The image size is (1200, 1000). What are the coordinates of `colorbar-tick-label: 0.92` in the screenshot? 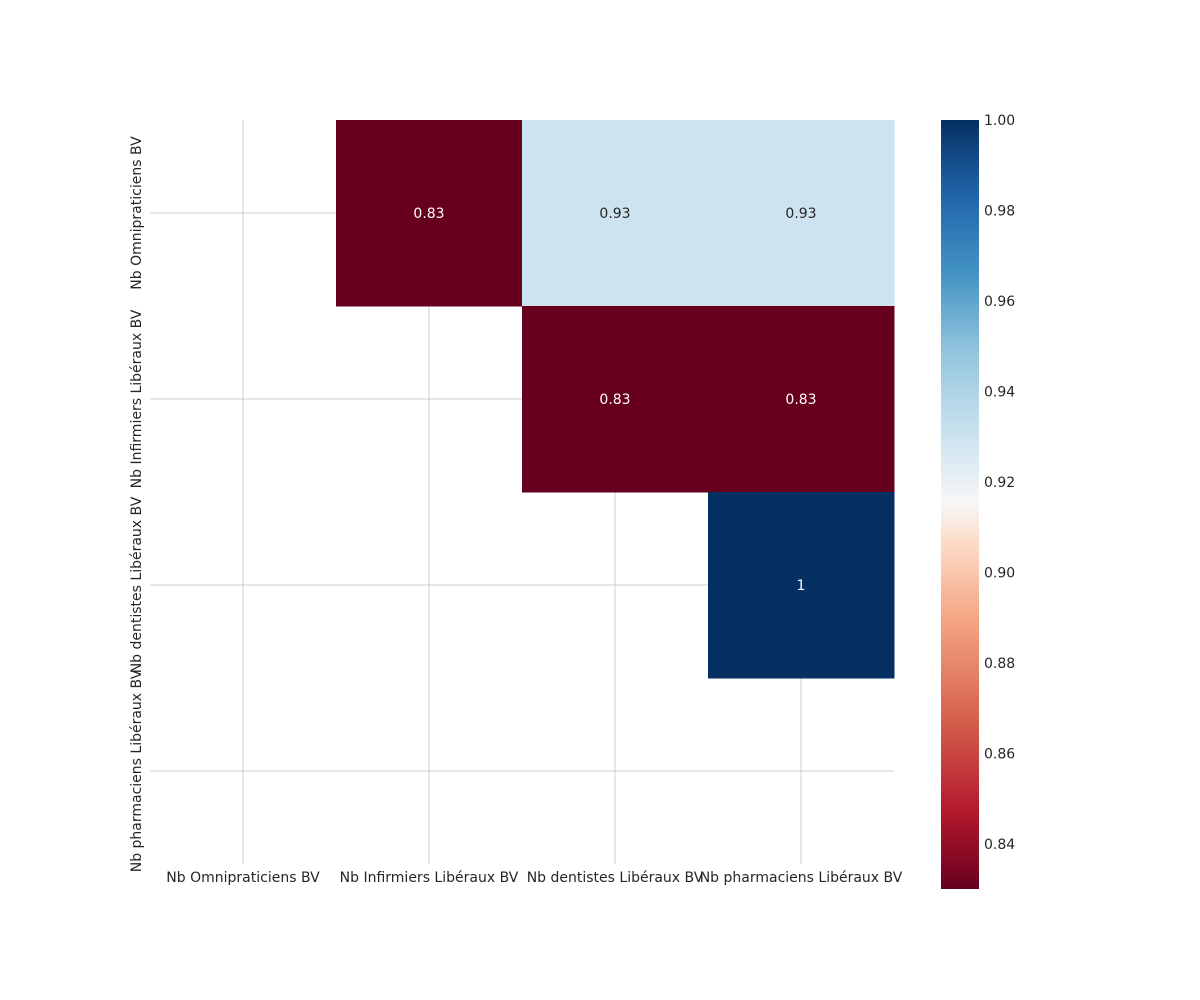 It's located at (999, 483).